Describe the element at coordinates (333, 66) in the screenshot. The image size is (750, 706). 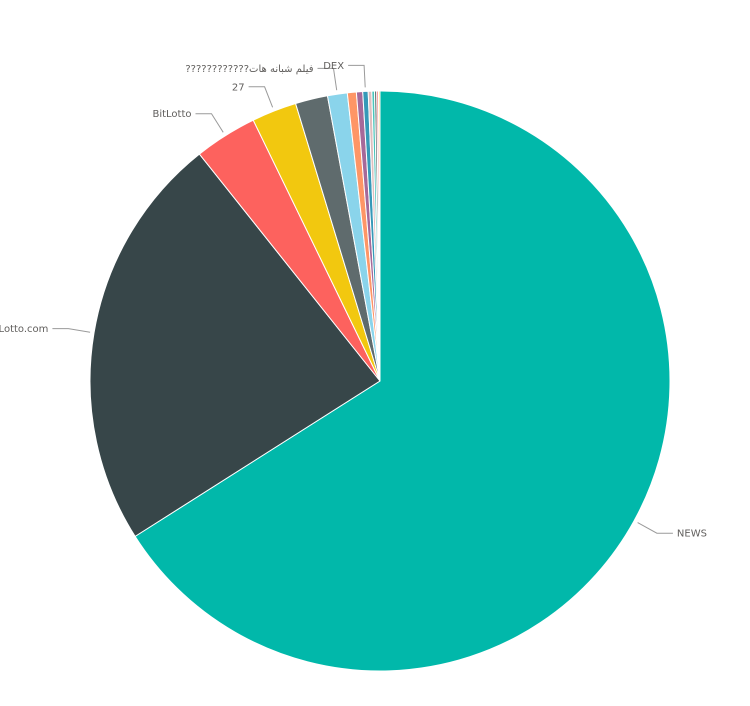
I see `slice-label-8: DEX` at that location.